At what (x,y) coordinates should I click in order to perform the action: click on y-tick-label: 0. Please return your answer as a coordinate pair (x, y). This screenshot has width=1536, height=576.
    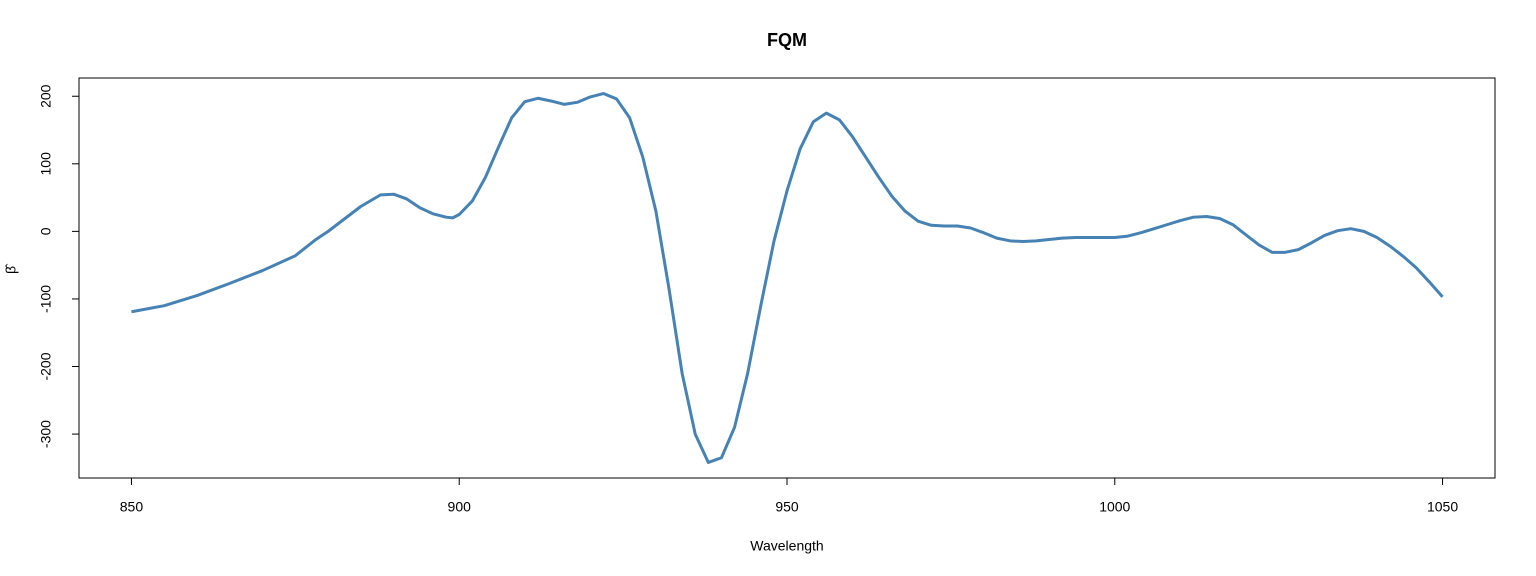
    Looking at the image, I should click on (46, 231).